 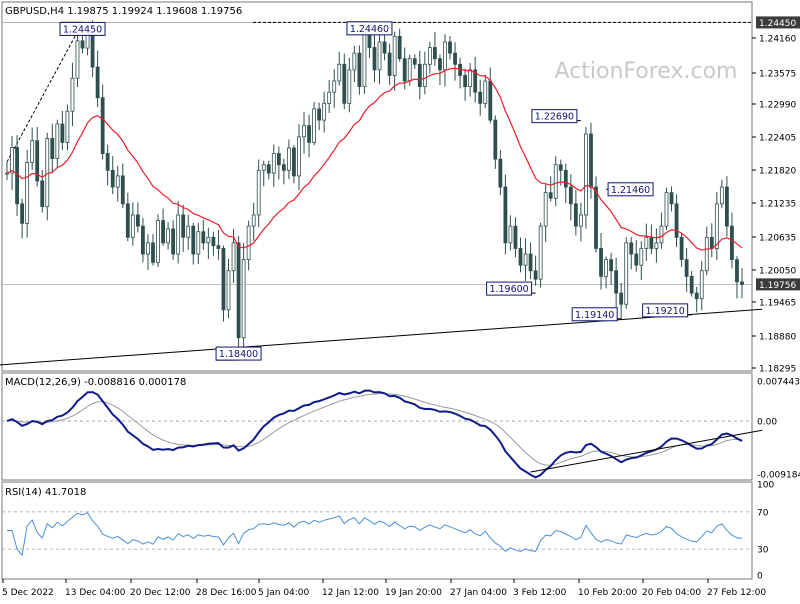 I want to click on time-tick-label: 20 Feb 04:00, so click(x=671, y=593).